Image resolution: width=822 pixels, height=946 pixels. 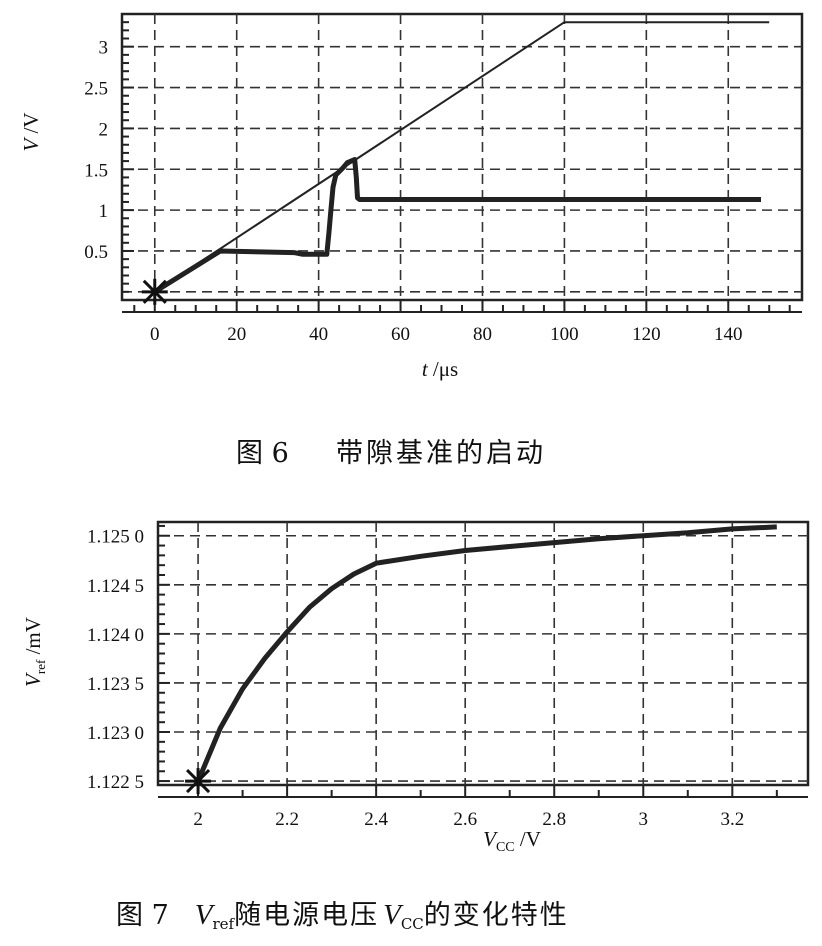 I want to click on x-tick-label: 120, so click(x=646, y=334).